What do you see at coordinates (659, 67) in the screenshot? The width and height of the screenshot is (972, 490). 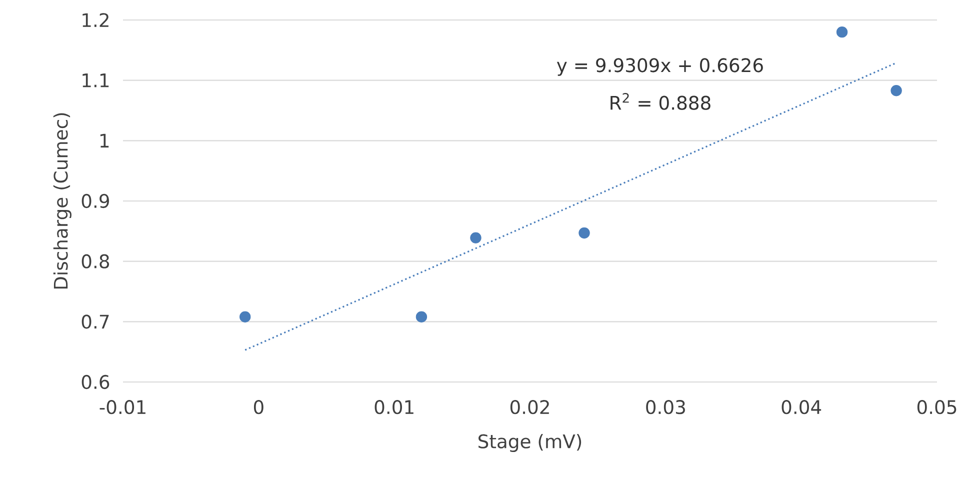 I see `annotation: y = 9.9309x + 0.6626` at bounding box center [659, 67].